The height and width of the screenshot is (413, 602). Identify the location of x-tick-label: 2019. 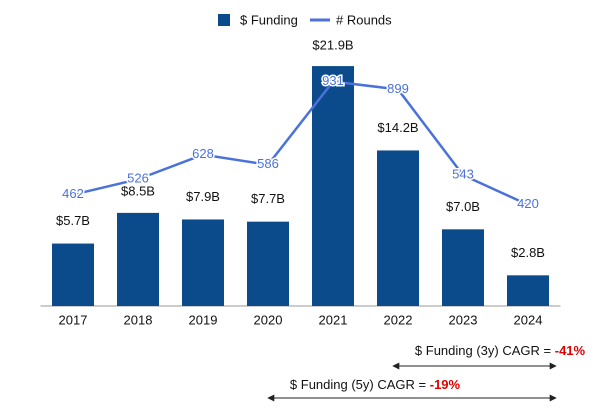
(203, 319).